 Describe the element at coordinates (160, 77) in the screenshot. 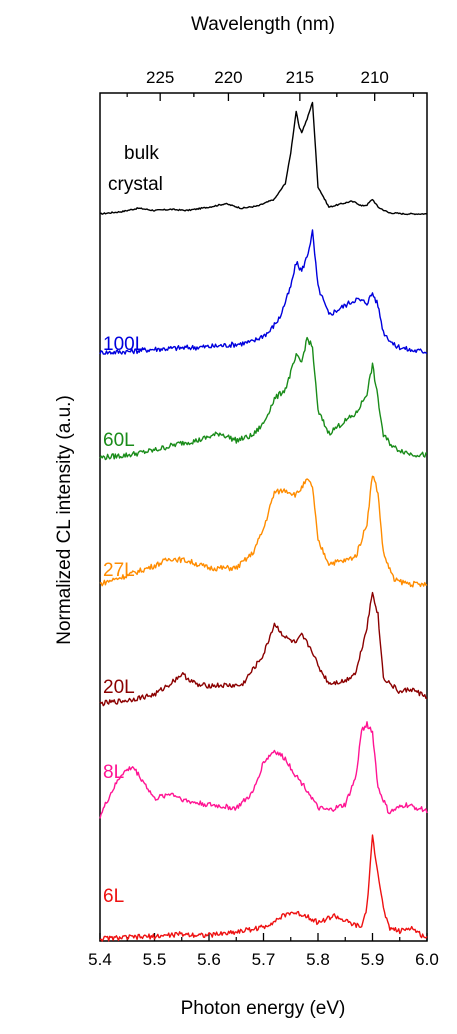

I see `wavelength-tick-label: 225` at that location.